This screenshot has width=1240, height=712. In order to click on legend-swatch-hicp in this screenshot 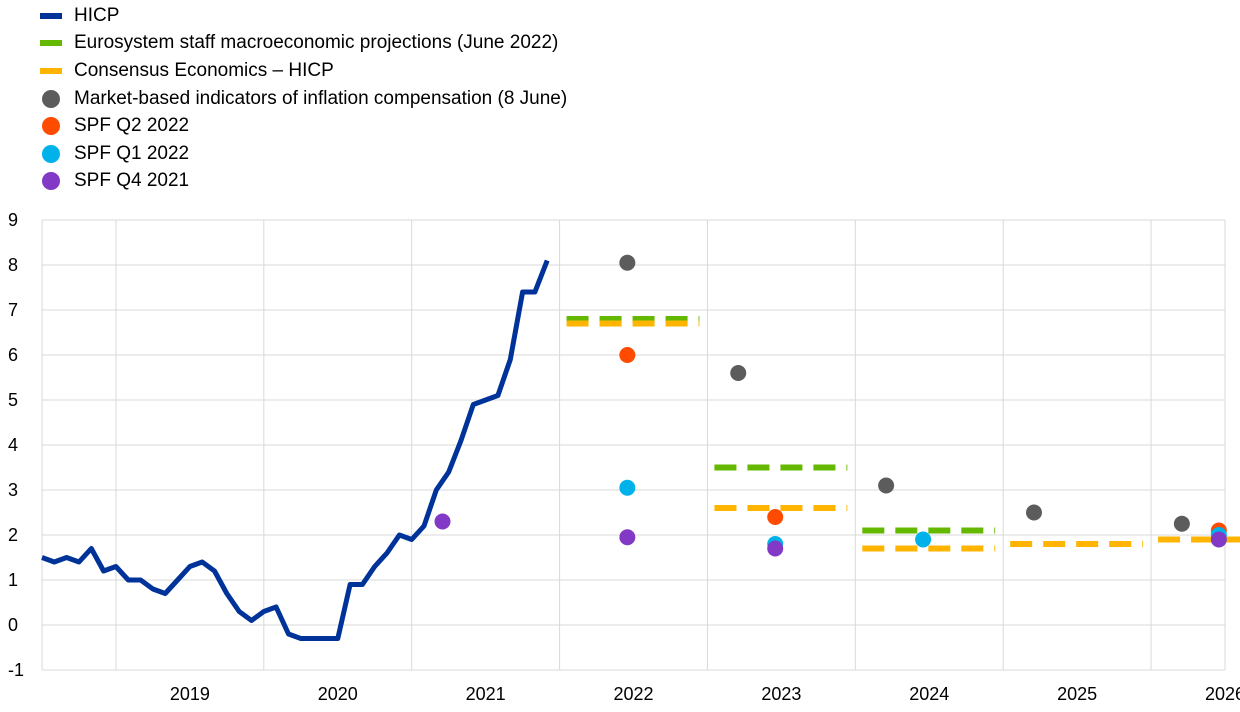, I will do `click(51, 15)`.